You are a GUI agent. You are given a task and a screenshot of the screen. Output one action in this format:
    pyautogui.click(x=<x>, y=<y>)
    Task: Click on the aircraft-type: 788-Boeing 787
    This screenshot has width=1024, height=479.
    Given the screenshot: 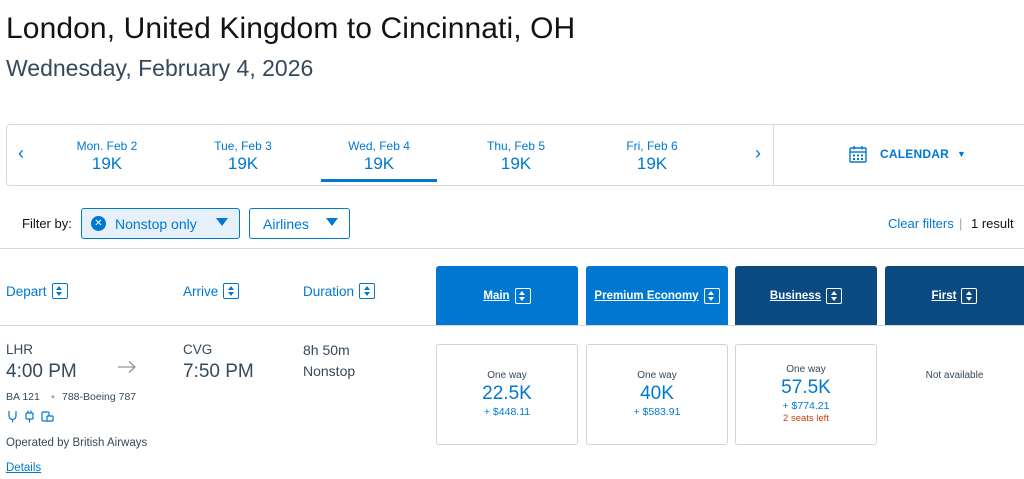 What is the action you would take?
    pyautogui.click(x=99, y=397)
    